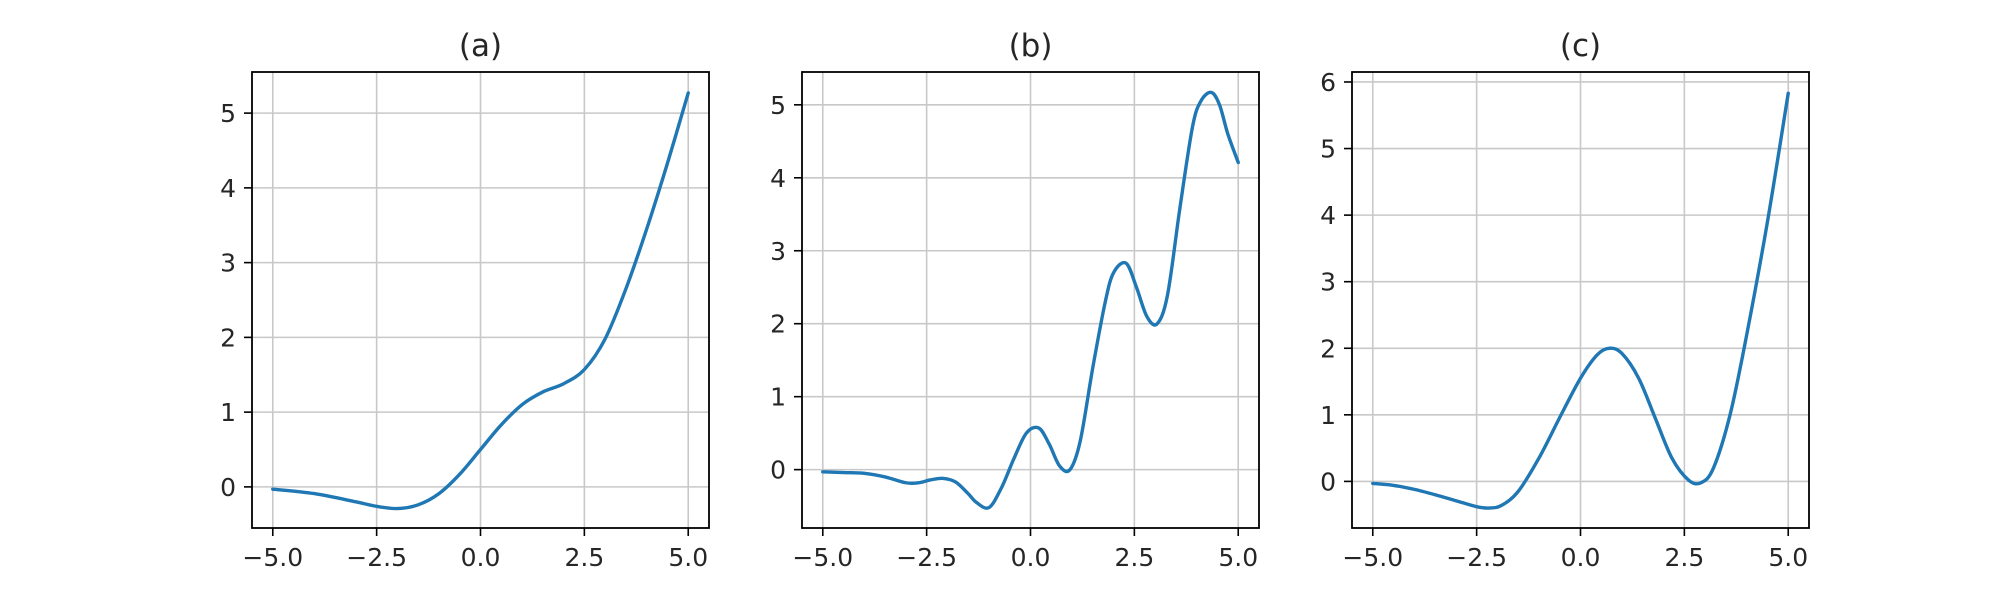  I want to click on series-line-c, so click(1580, 300).